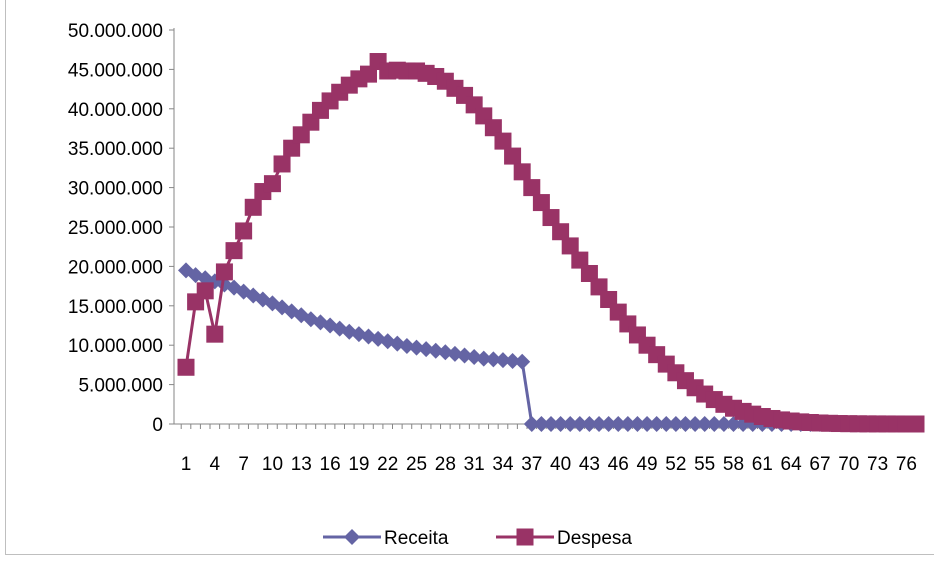  What do you see at coordinates (272, 464) in the screenshot?
I see `x-tick-label: 10` at bounding box center [272, 464].